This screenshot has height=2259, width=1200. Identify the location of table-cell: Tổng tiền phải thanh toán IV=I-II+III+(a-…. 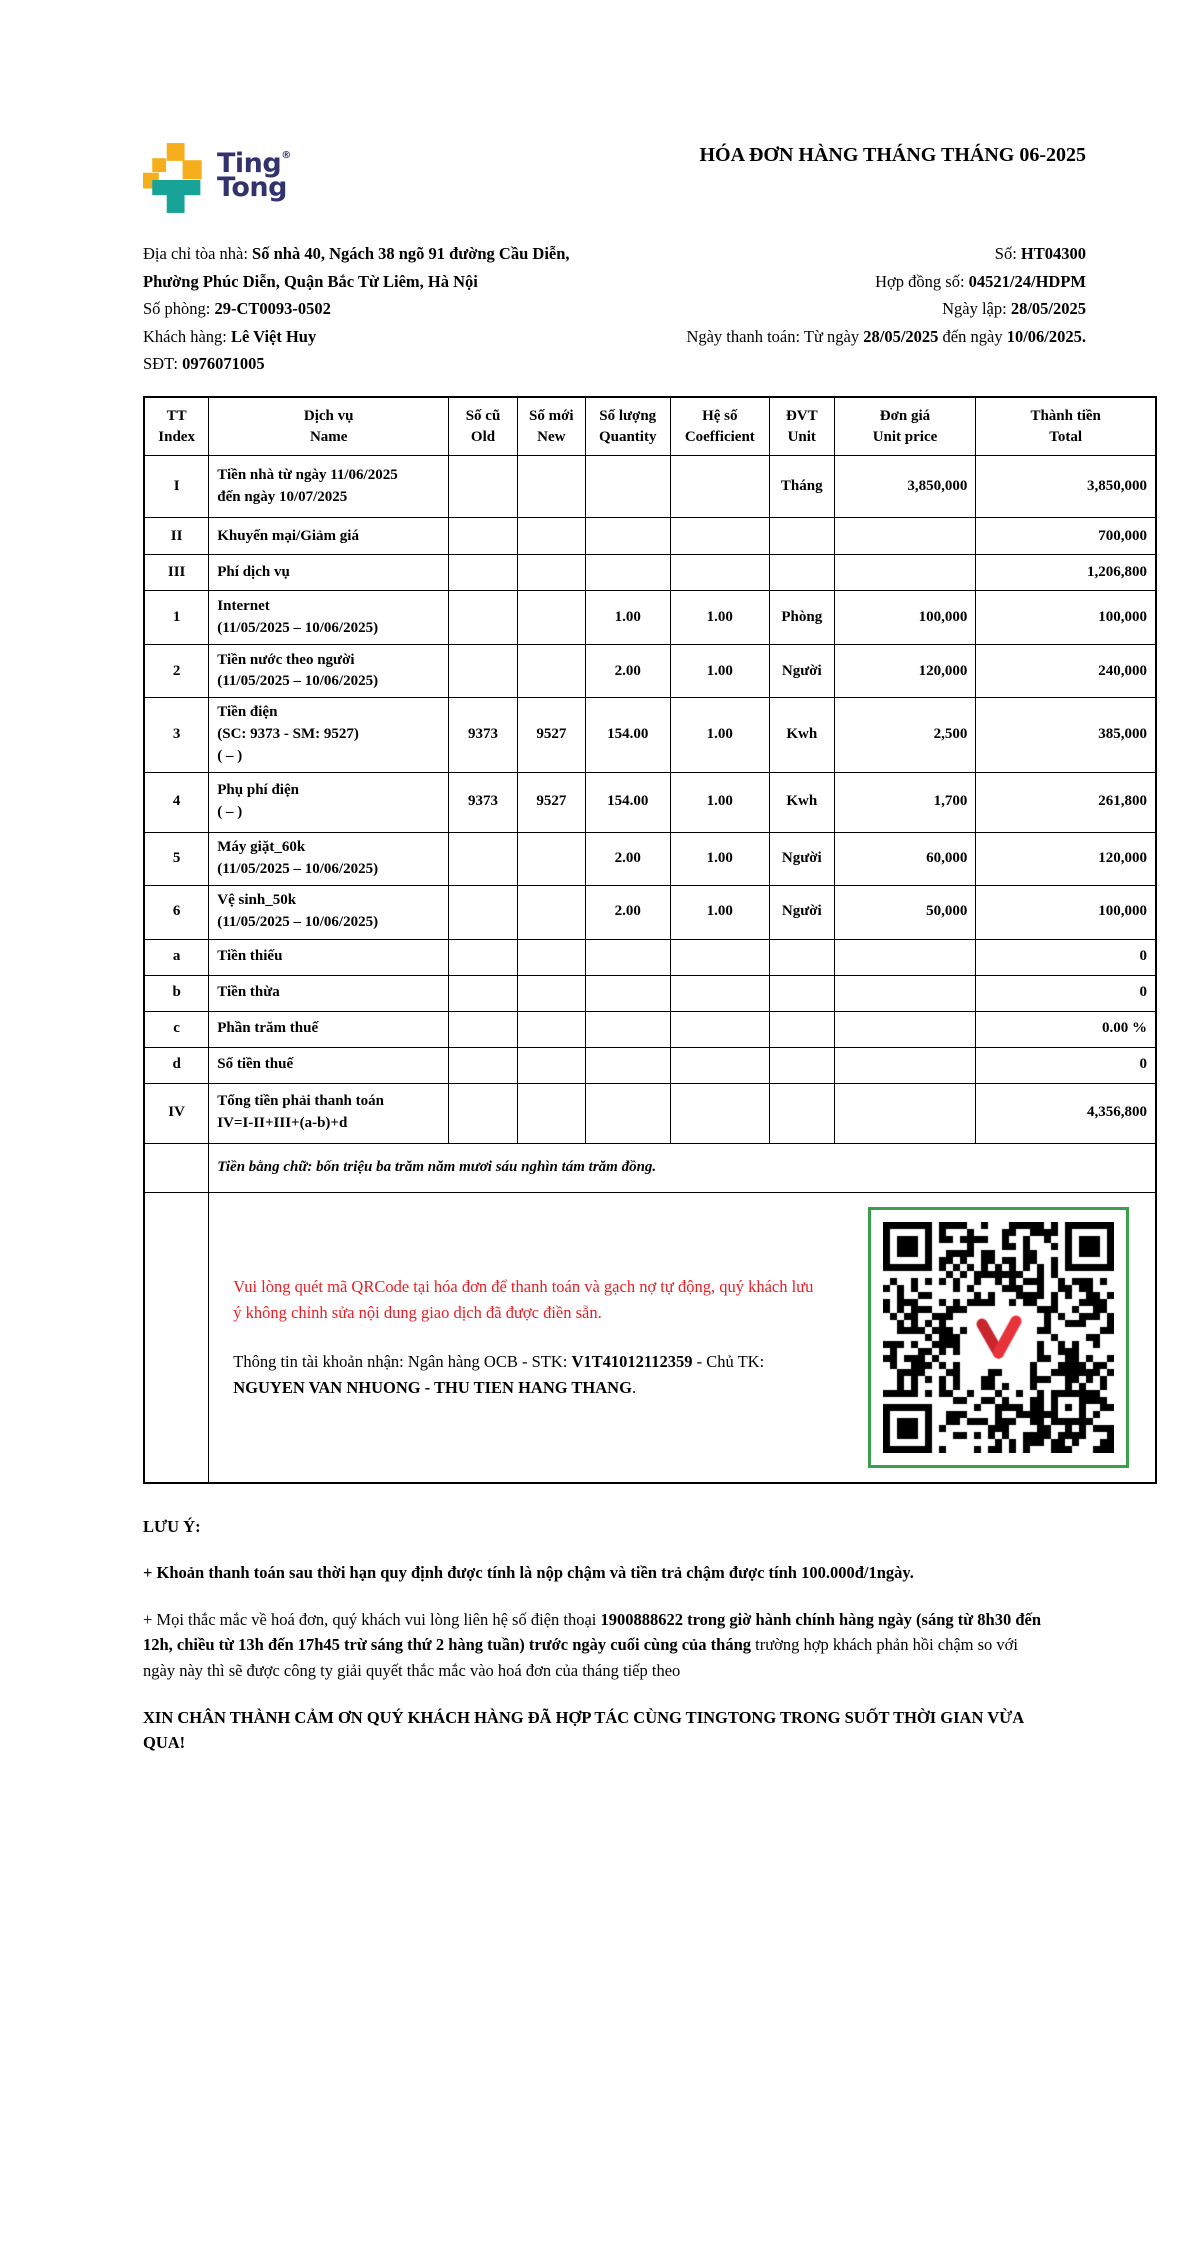
(329, 1113).